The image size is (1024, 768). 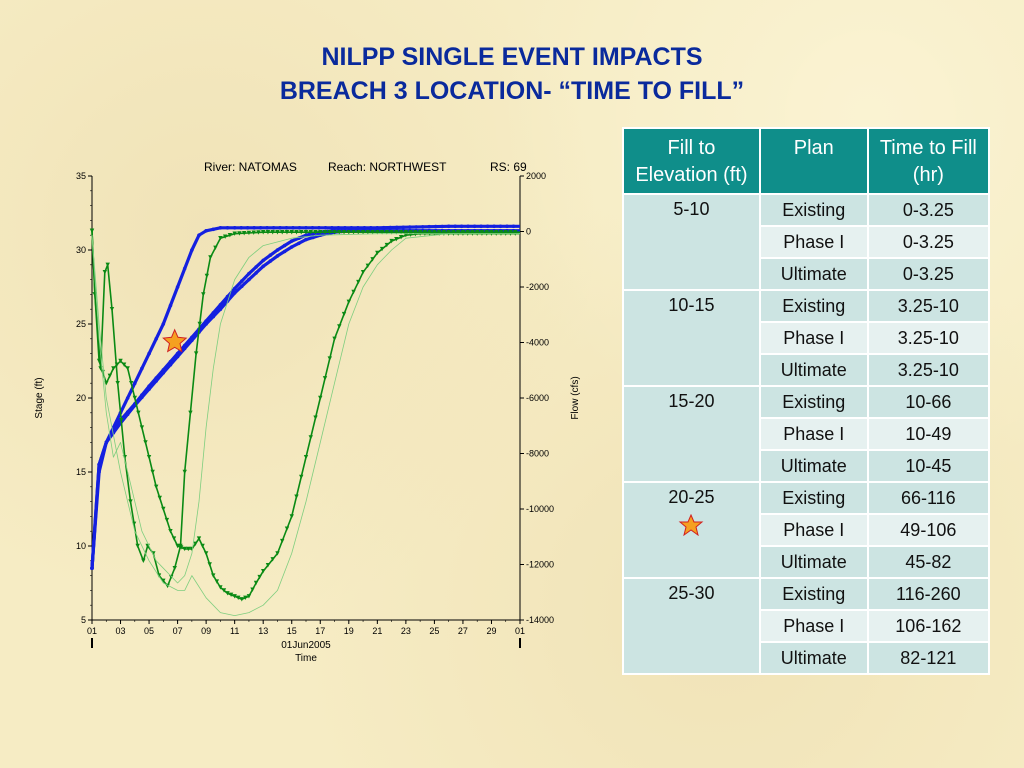 I want to click on x-tick-label: 01, so click(x=520, y=631).